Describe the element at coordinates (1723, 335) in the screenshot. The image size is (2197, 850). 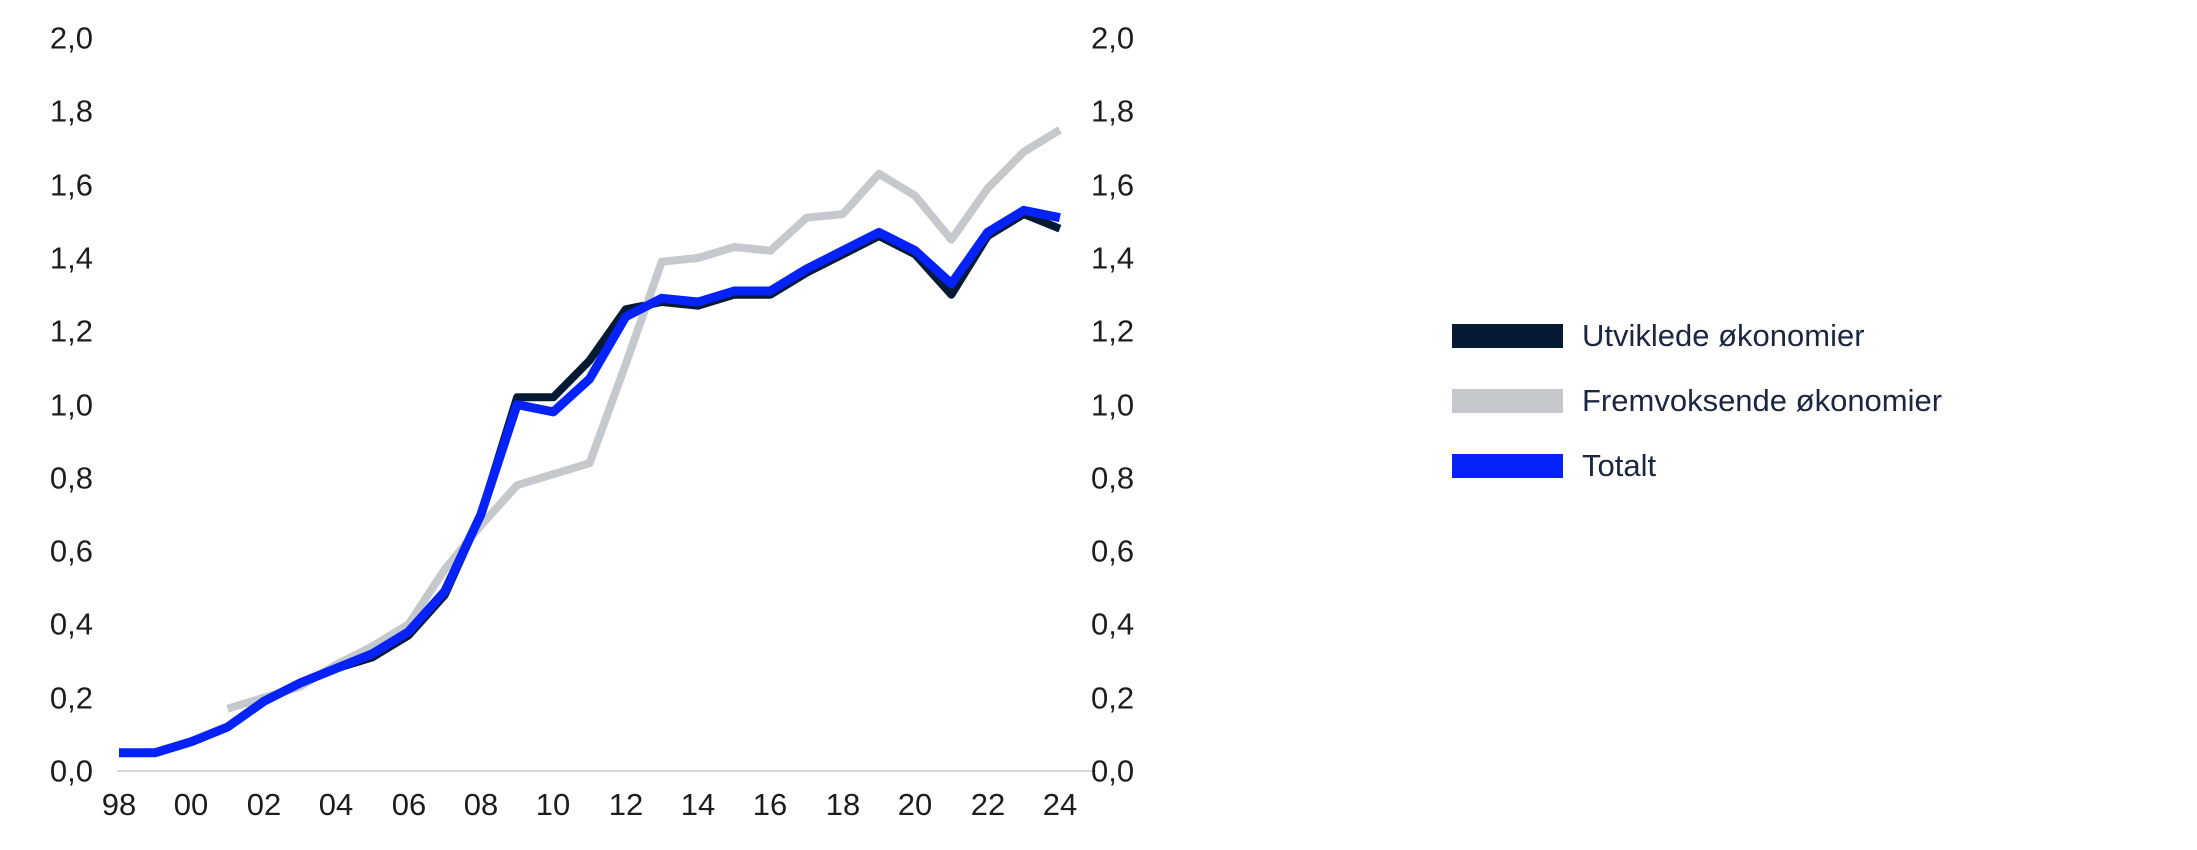
I see `legend-label: Utviklede økonomier` at that location.